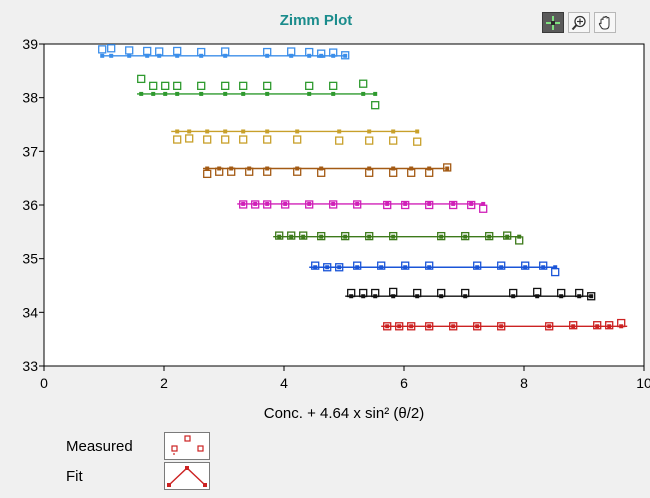 This screenshot has height=498, width=650. What do you see at coordinates (138, 446) in the screenshot?
I see `legend-item-measured: Measured` at bounding box center [138, 446].